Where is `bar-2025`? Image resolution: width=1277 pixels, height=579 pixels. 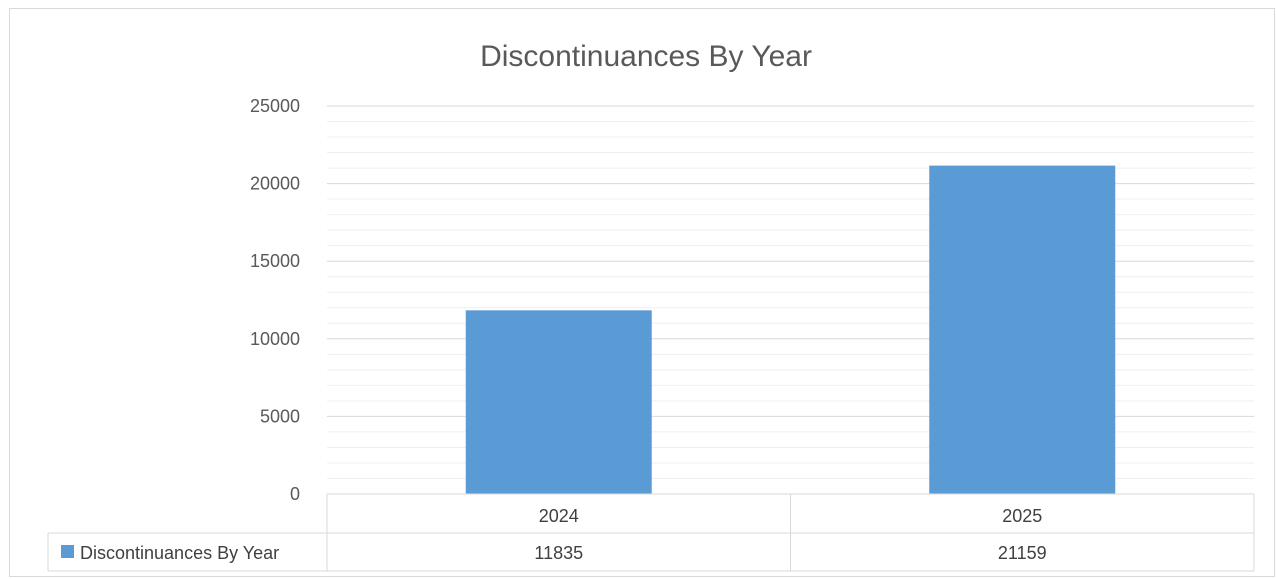
bar-2025 is located at coordinates (1022, 330).